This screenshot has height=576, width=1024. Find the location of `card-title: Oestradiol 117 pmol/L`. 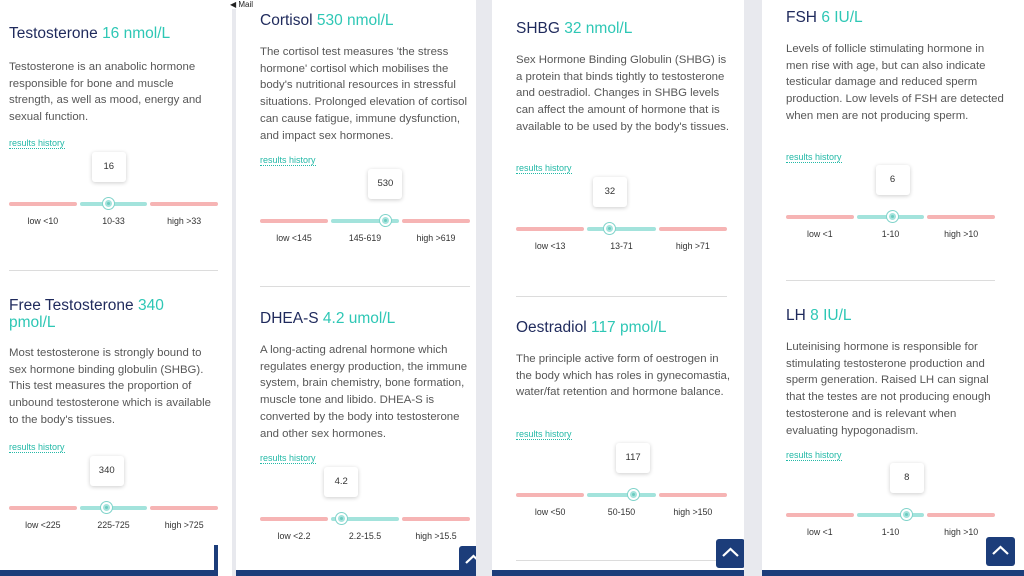

card-title: Oestradiol 117 pmol/L is located at coordinates (626, 327).